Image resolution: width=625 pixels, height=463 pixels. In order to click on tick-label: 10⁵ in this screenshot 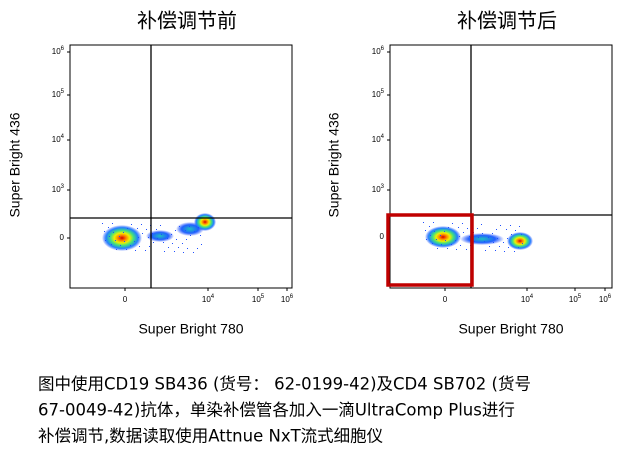, I will do `click(258, 299)`.